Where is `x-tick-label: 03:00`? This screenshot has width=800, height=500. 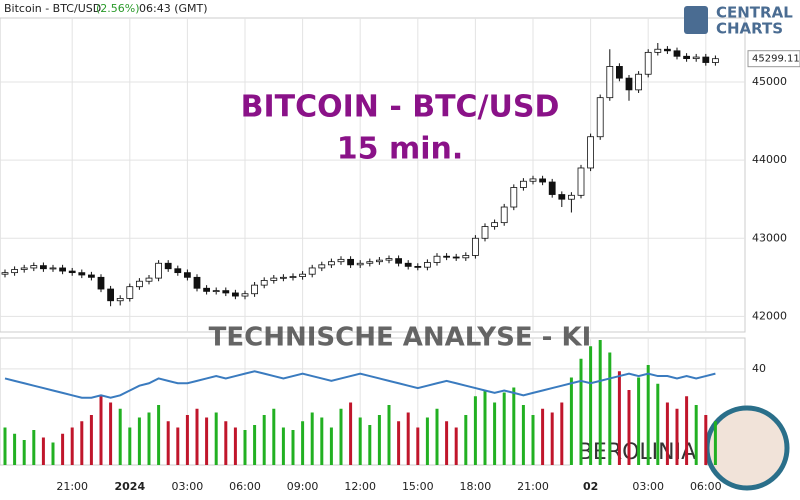
x-tick-label: 03:00 is located at coordinates (188, 486).